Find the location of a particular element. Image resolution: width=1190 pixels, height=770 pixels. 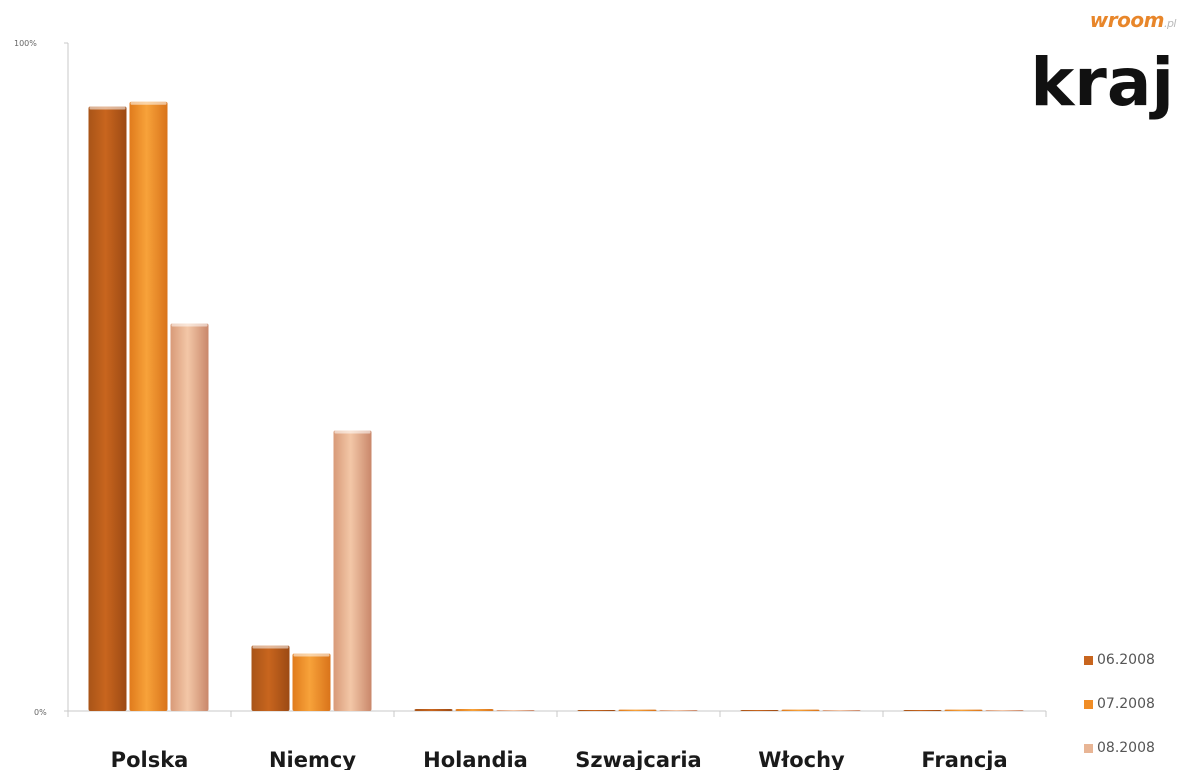

legend-item-08.2008: 08.2008 is located at coordinates (1119, 748).